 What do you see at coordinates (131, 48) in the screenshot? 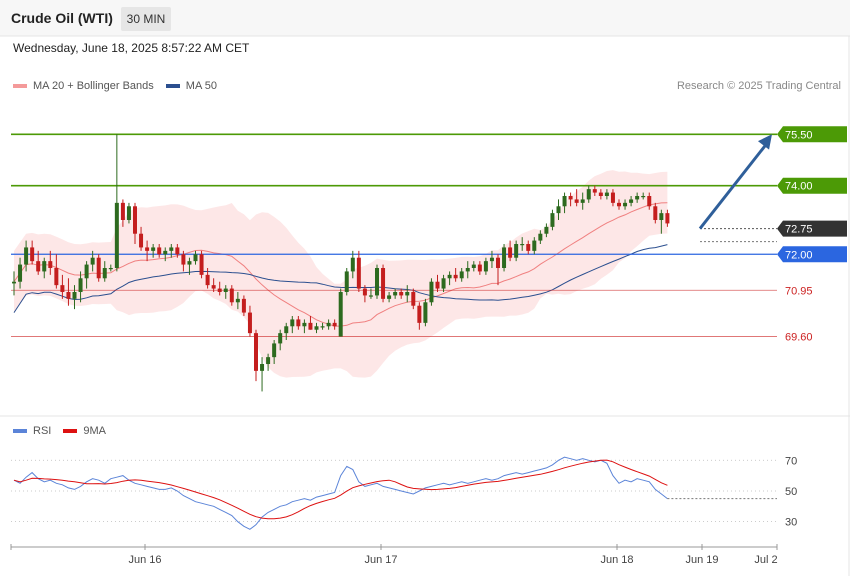
I see `timestamp: Wednesday, June 18, 2025 8:57:22 AM CET` at bounding box center [131, 48].